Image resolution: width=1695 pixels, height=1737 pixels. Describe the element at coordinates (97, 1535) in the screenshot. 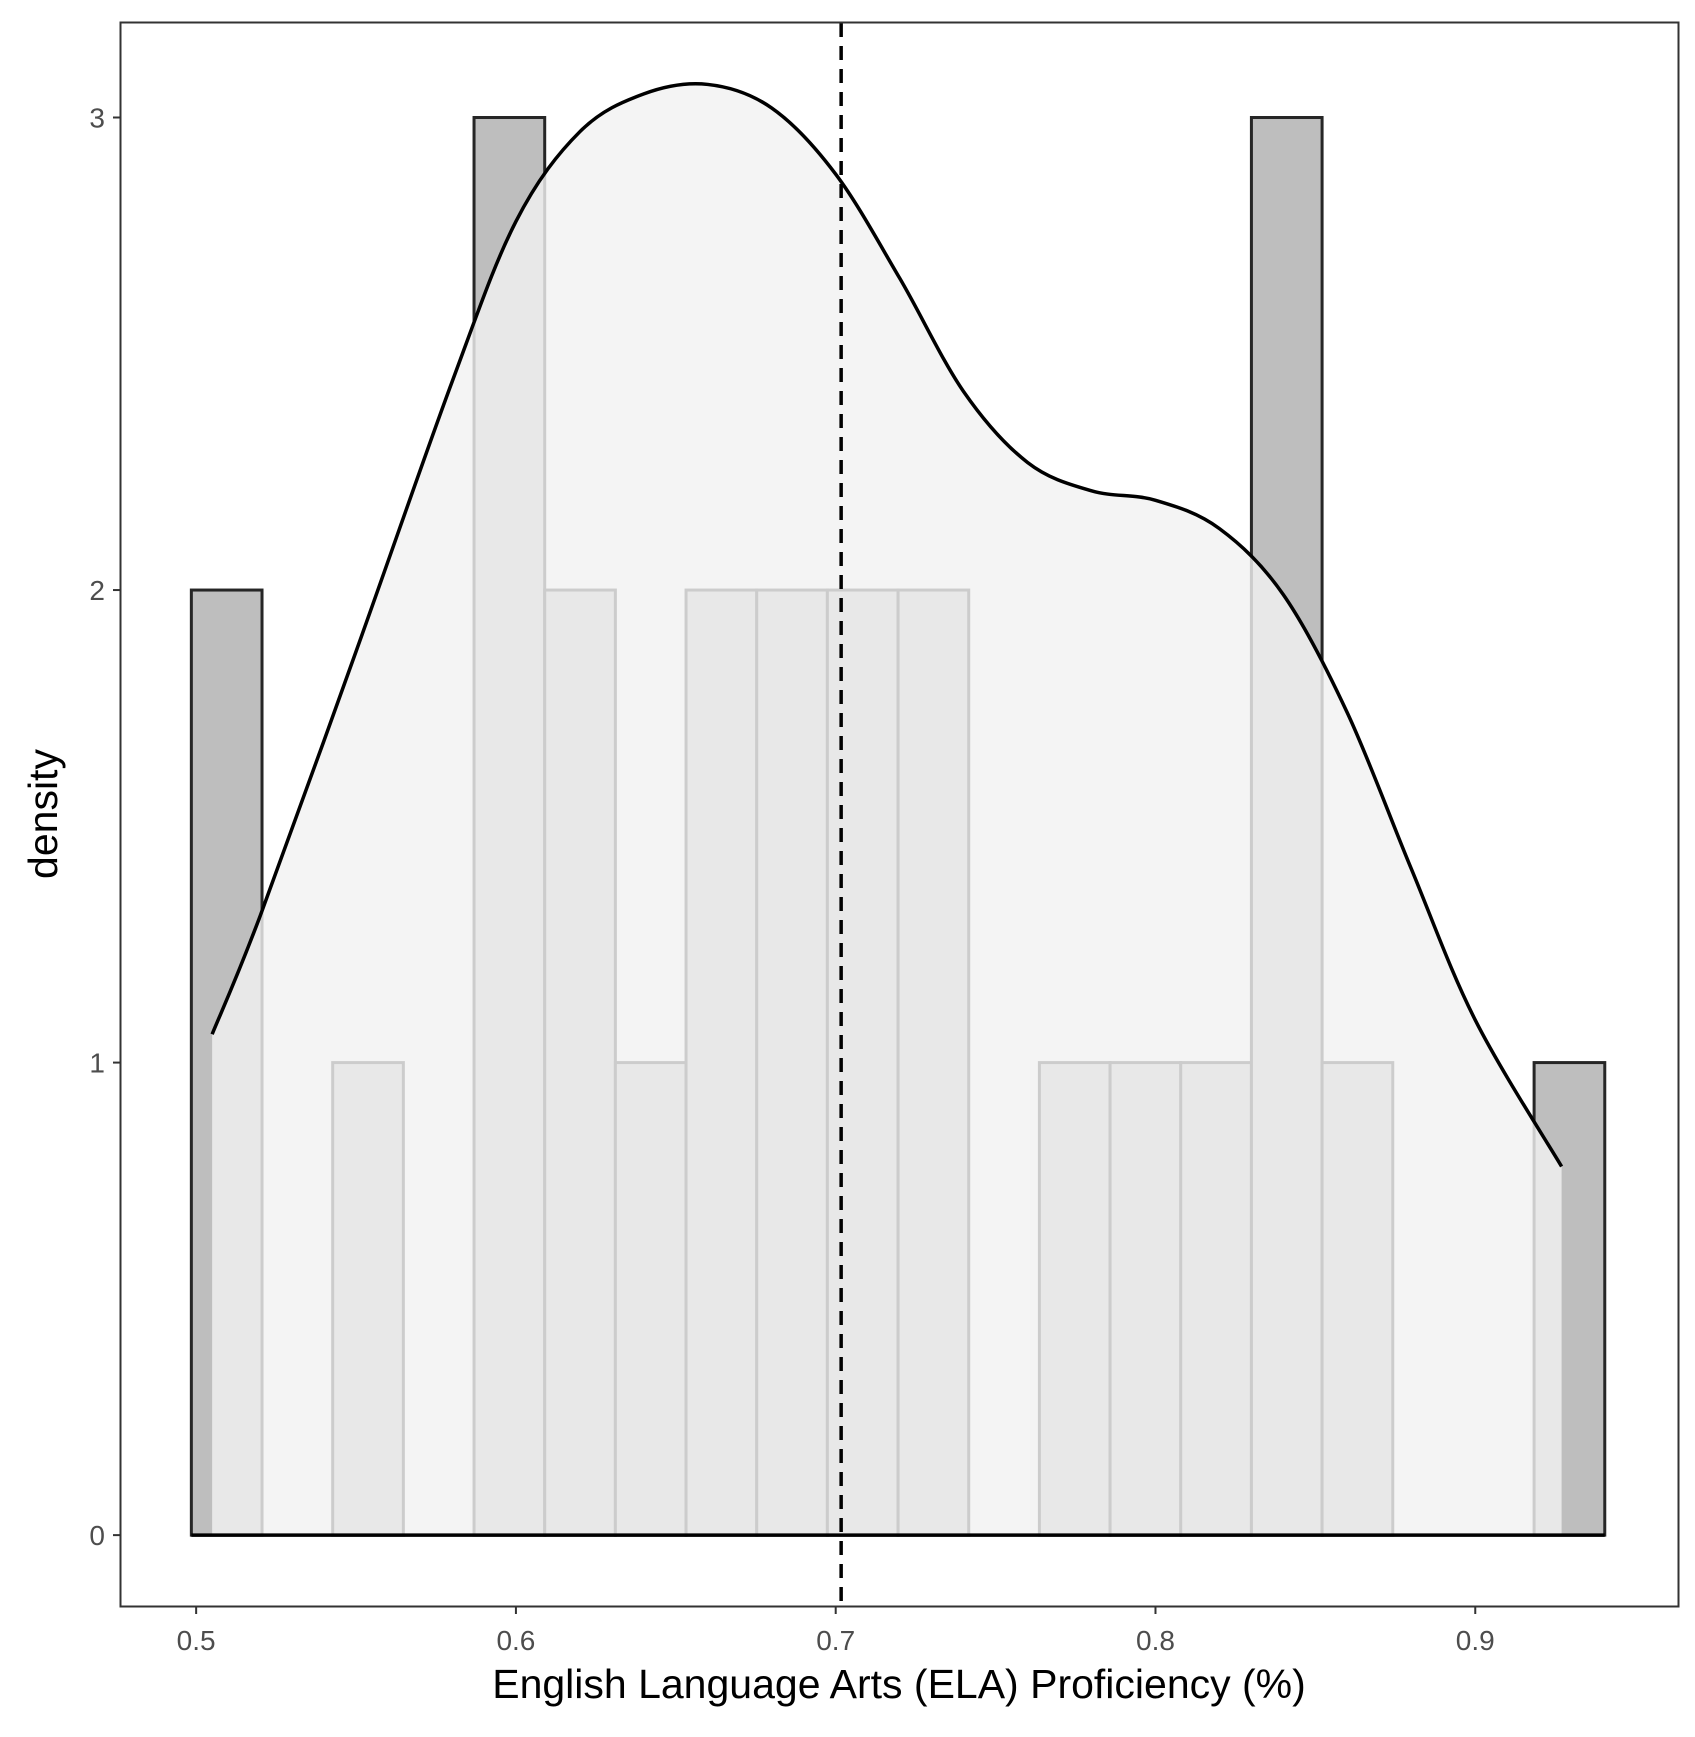

I see `y-tick-label: 0` at that location.